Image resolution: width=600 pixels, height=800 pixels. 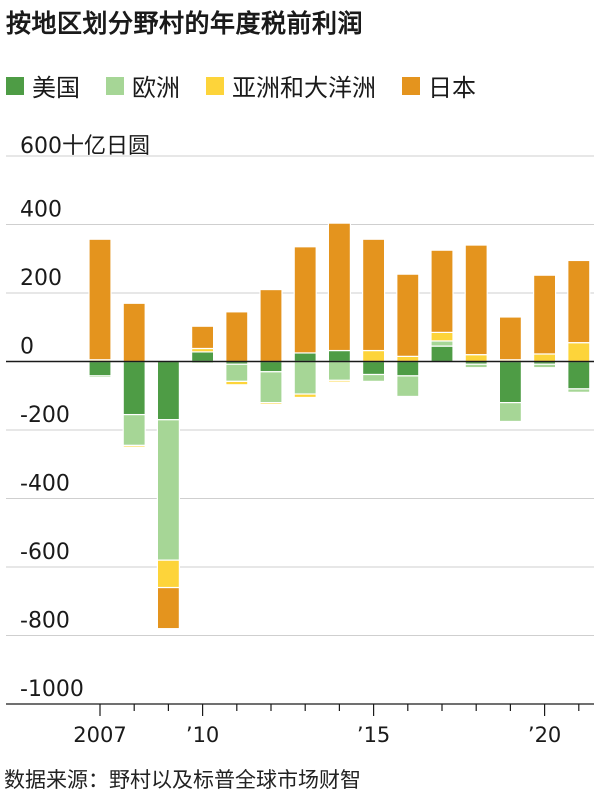 I want to click on y-axis-unit-label: 600十亿日圆, so click(x=85, y=146).